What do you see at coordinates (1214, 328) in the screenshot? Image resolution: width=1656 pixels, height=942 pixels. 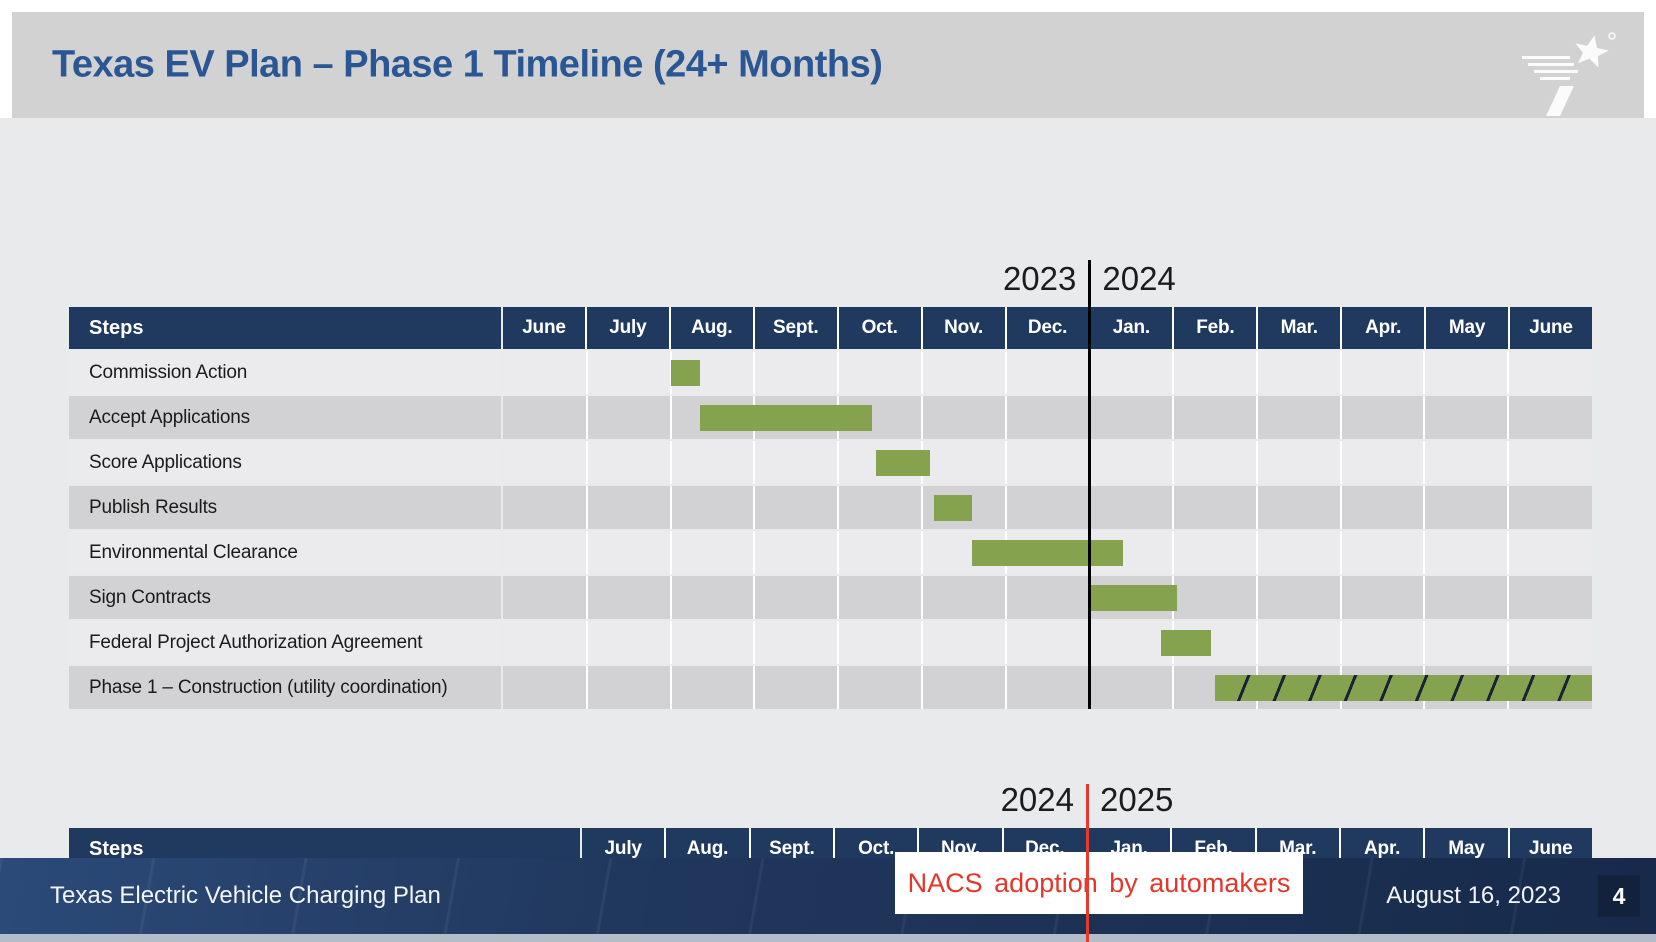 I see `month-header: Feb.` at bounding box center [1214, 328].